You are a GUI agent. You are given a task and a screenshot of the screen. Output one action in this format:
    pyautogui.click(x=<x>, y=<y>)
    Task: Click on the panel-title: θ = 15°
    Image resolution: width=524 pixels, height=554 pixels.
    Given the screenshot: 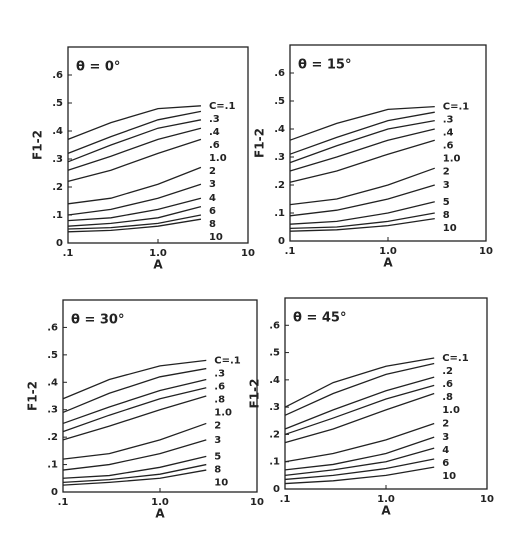 What is the action you would take?
    pyautogui.click(x=324, y=65)
    